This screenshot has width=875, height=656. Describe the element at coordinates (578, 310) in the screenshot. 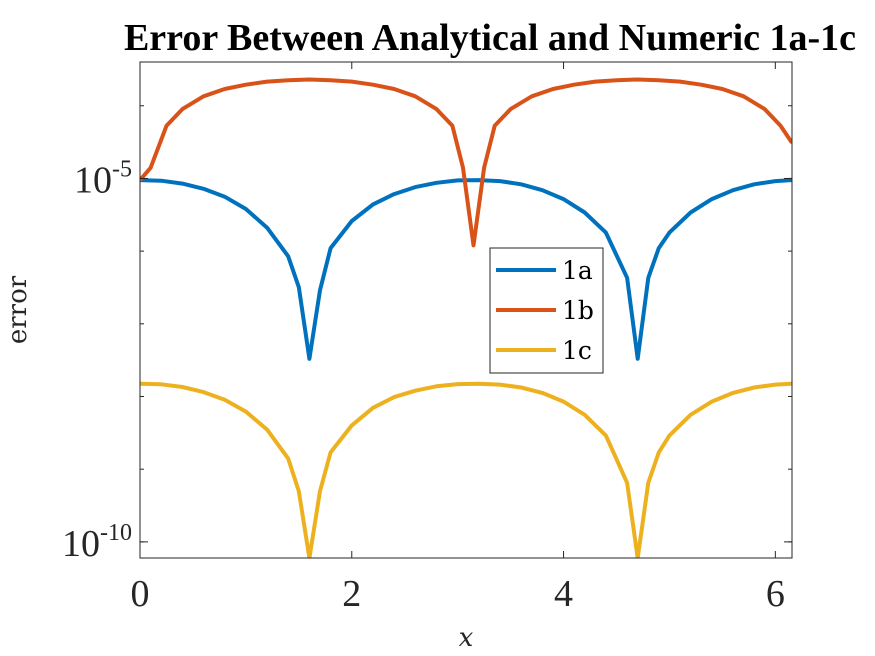

I see `legend-label-1b: 1b` at that location.